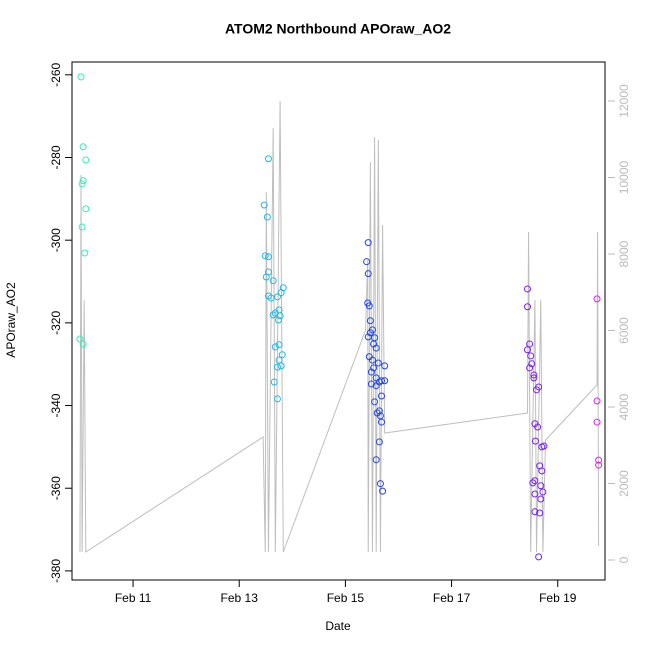 The width and height of the screenshot is (650, 650). I want to click on y2-tick-label: 12000, so click(624, 101).